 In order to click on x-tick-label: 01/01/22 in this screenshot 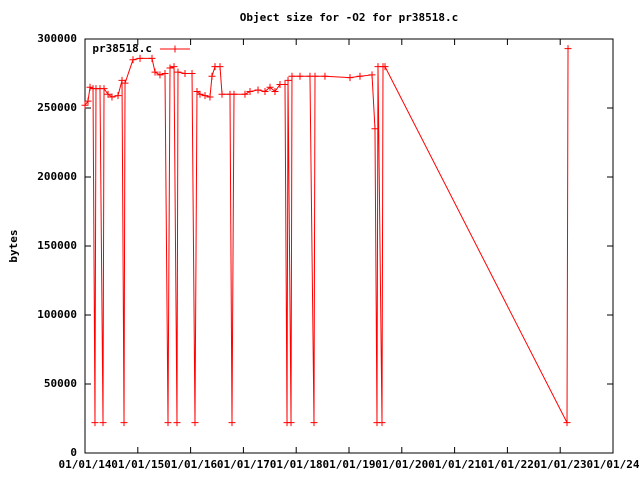, I will do `click(507, 464)`.